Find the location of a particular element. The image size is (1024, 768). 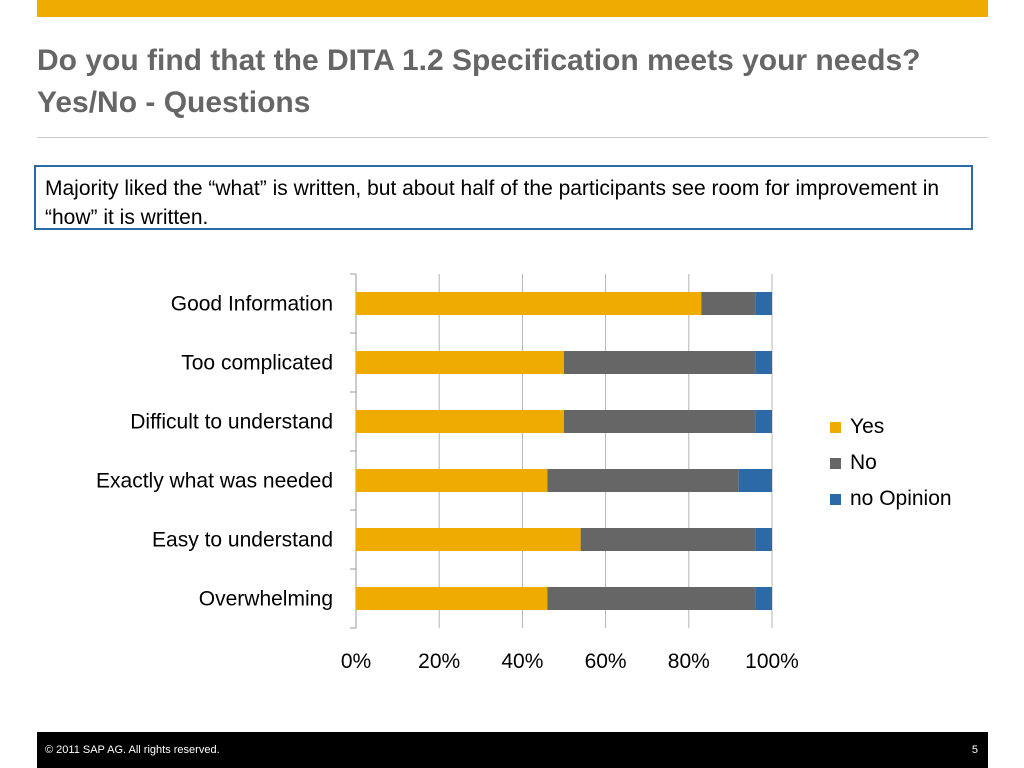

x-tick-label: 20% is located at coordinates (439, 661).